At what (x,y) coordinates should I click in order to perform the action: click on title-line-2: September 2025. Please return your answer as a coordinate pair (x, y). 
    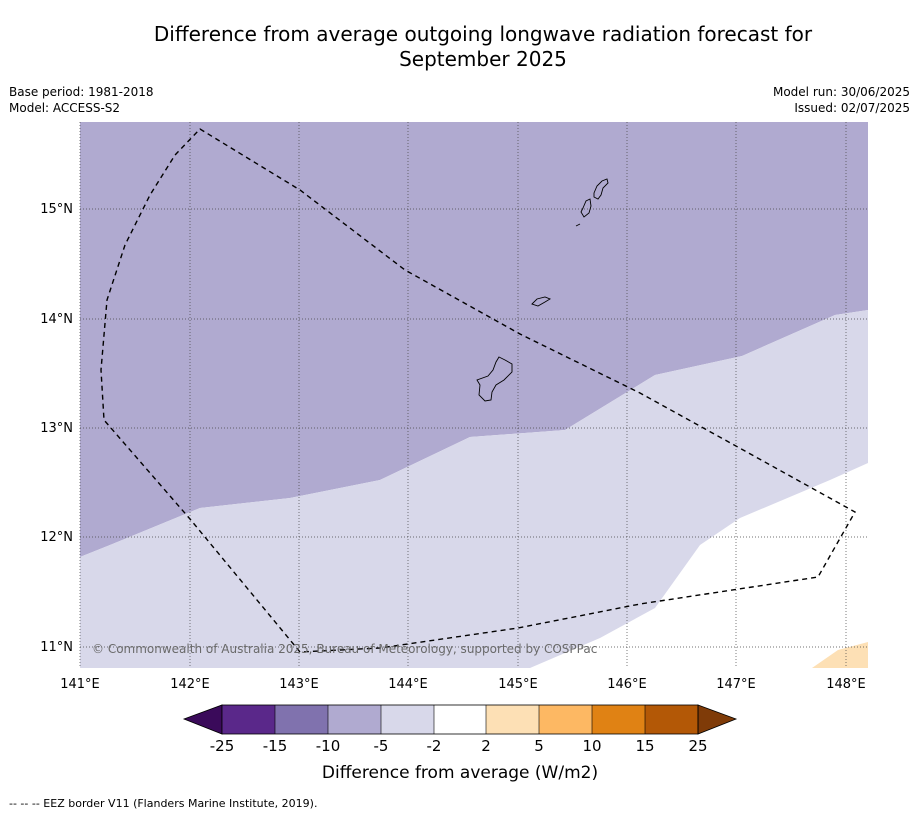
    Looking at the image, I should click on (483, 59).